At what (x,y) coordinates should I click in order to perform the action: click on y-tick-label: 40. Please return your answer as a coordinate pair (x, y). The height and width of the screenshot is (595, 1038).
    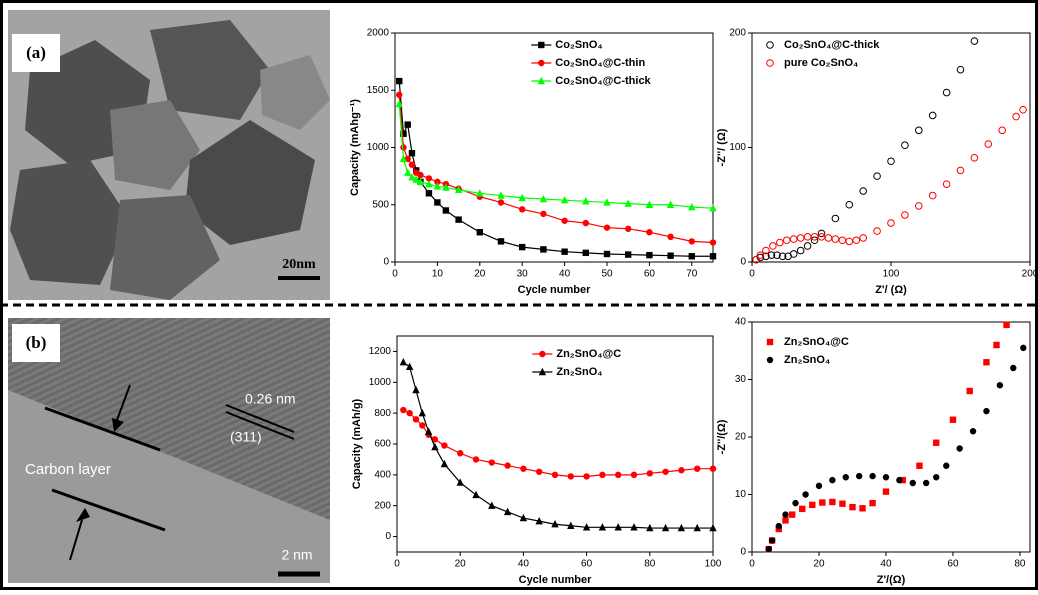
    Looking at the image, I should click on (741, 322).